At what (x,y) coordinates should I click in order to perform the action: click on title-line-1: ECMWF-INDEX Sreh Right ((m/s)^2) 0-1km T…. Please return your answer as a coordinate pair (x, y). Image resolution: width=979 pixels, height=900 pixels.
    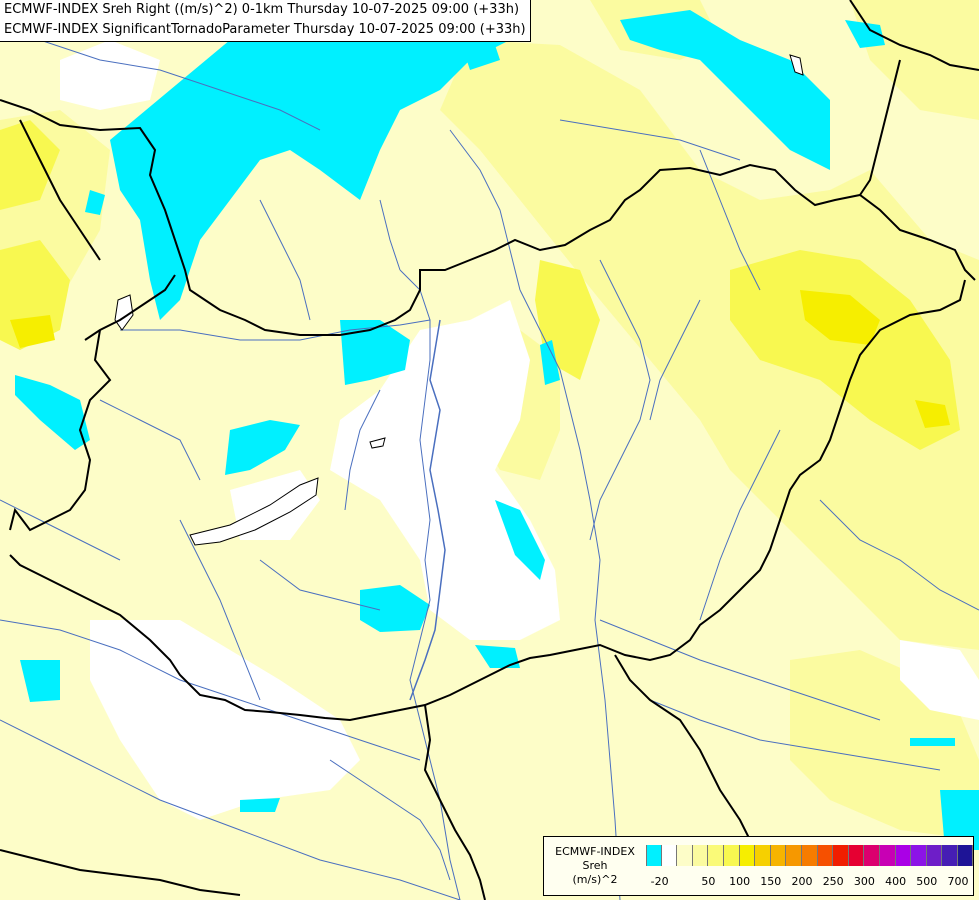
    Looking at the image, I should click on (262, 9).